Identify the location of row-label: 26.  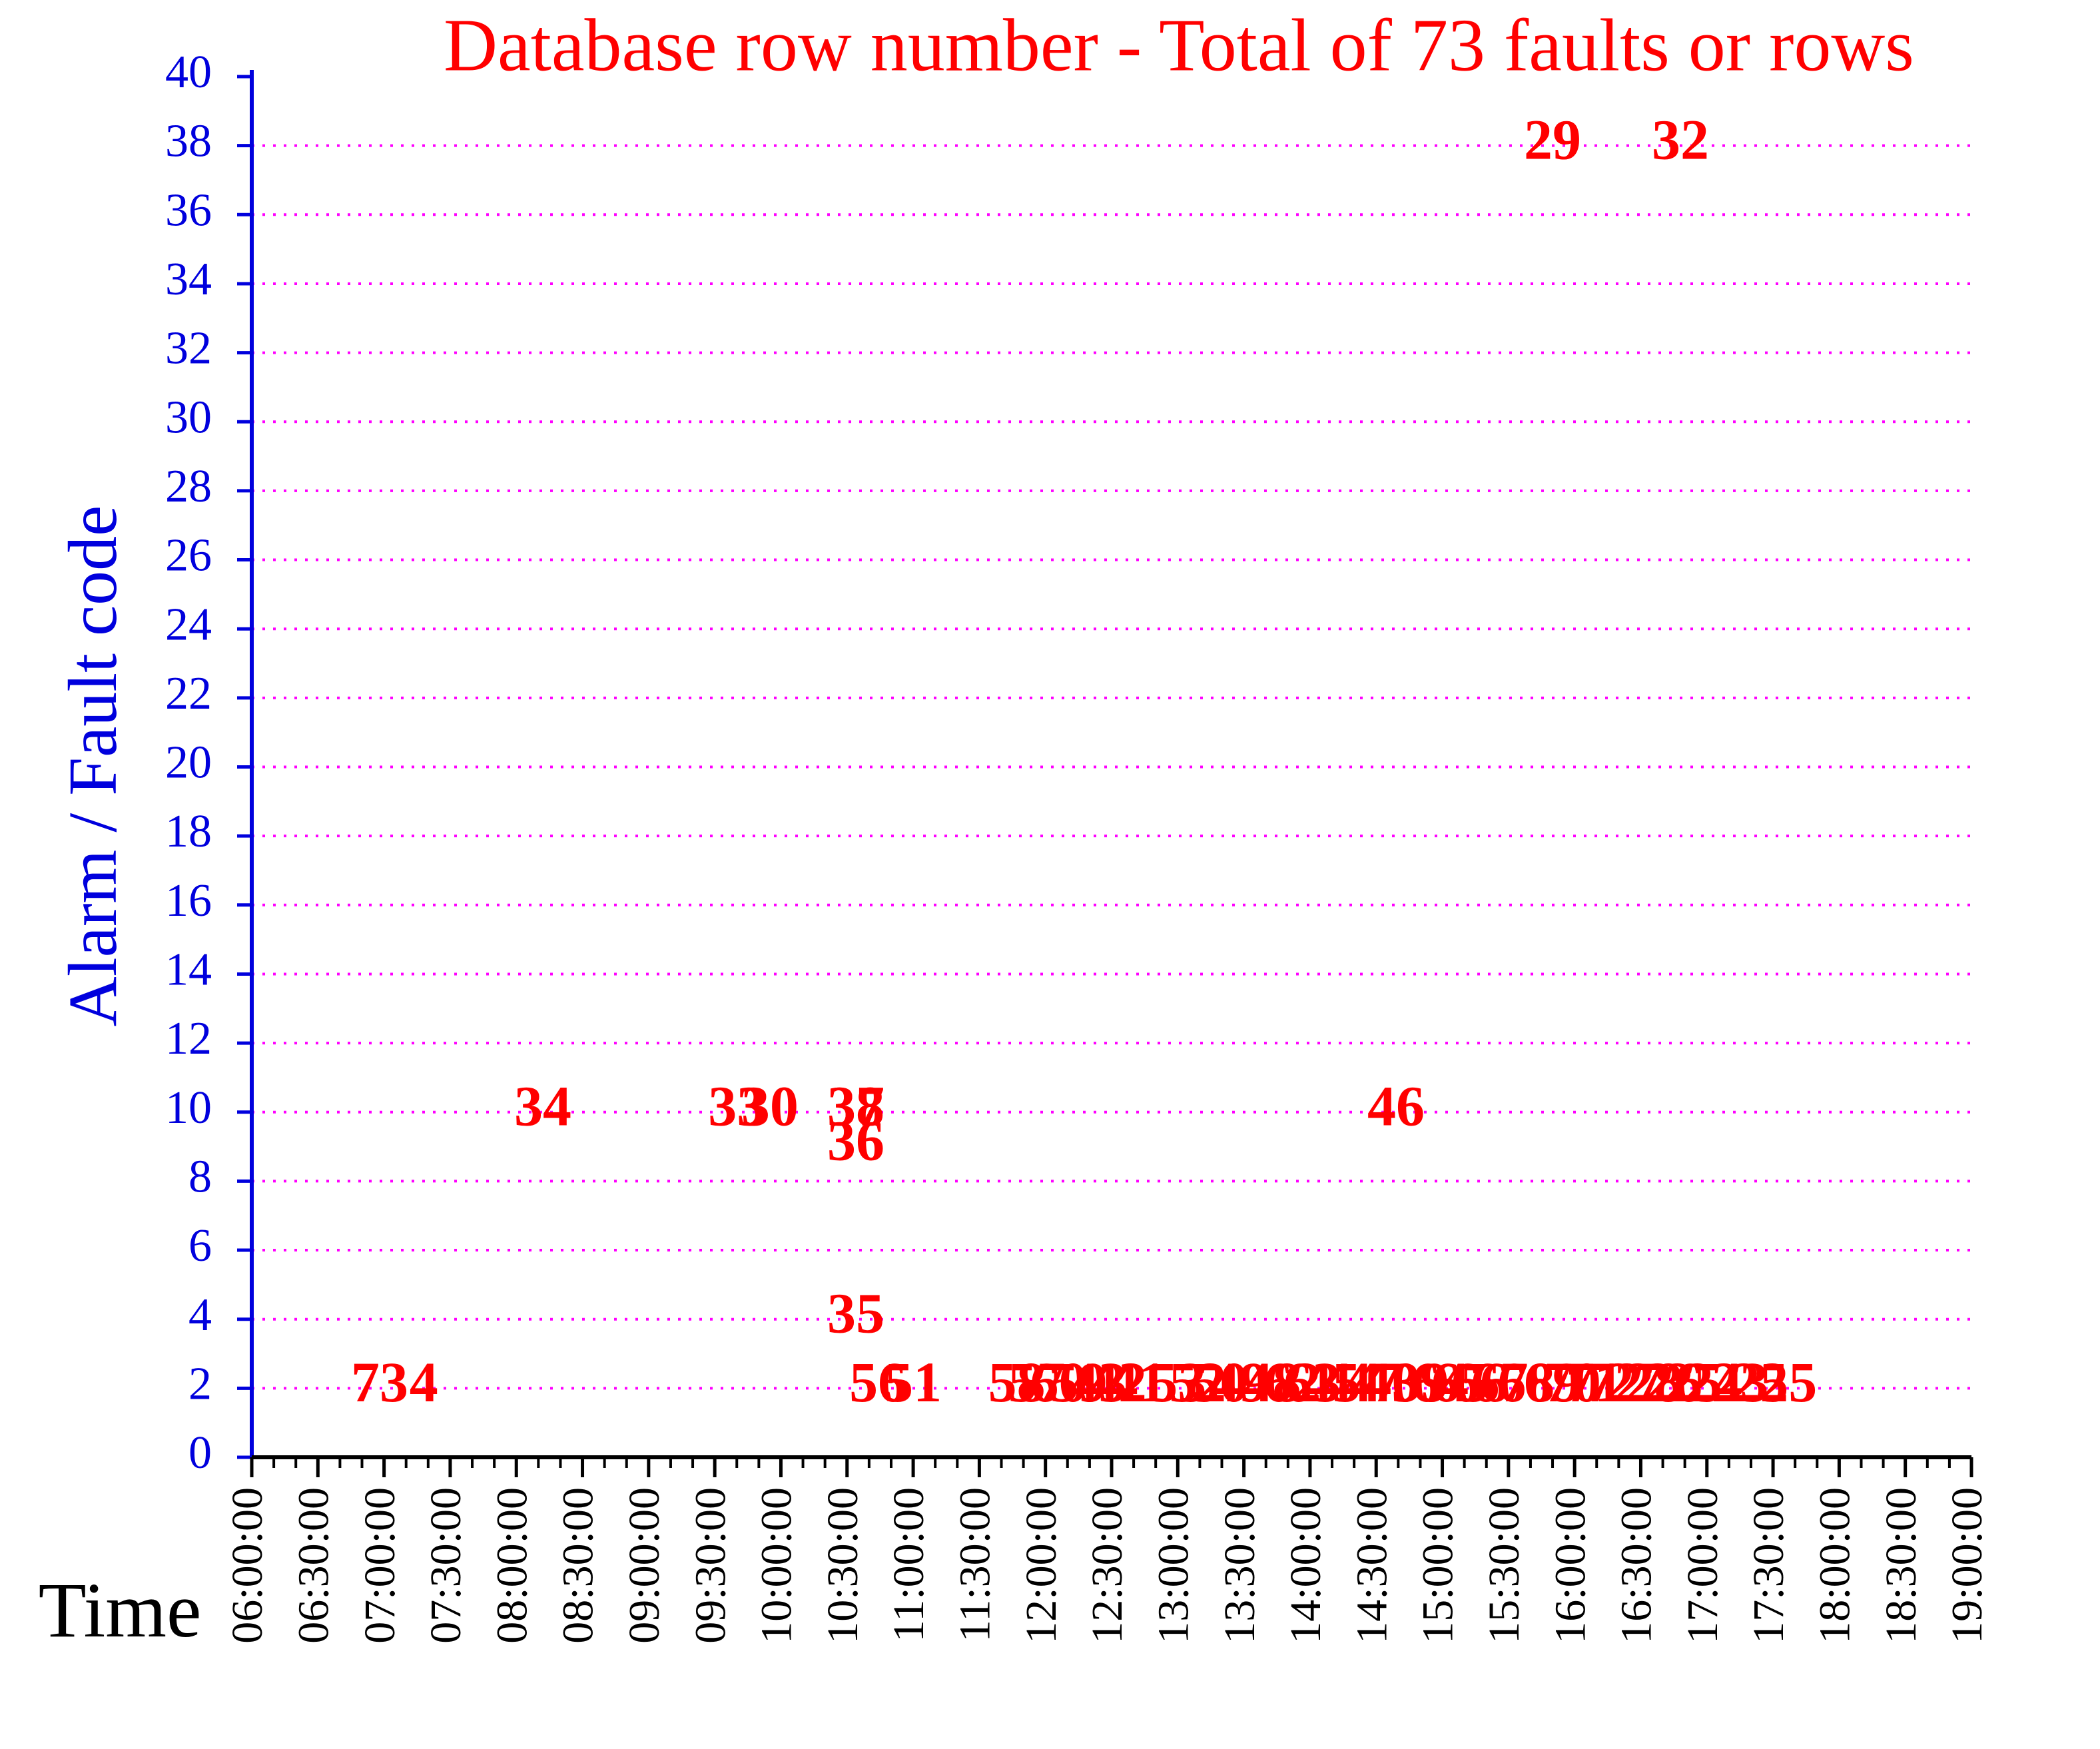
(1673, 1382).